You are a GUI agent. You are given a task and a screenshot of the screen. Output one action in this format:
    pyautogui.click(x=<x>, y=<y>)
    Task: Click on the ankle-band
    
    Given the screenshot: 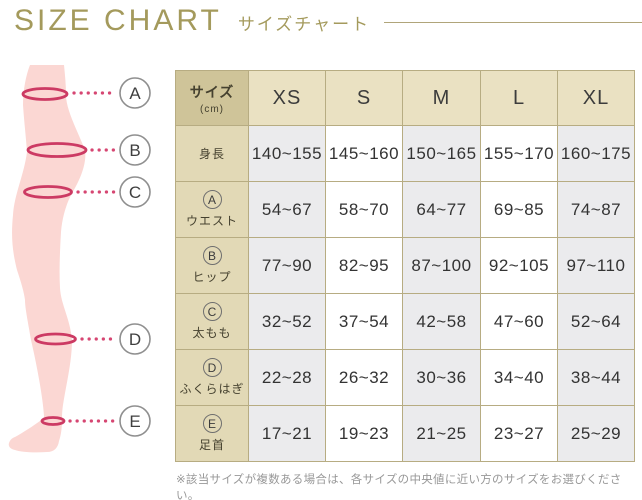 What is the action you would take?
    pyautogui.click(x=53, y=421)
    